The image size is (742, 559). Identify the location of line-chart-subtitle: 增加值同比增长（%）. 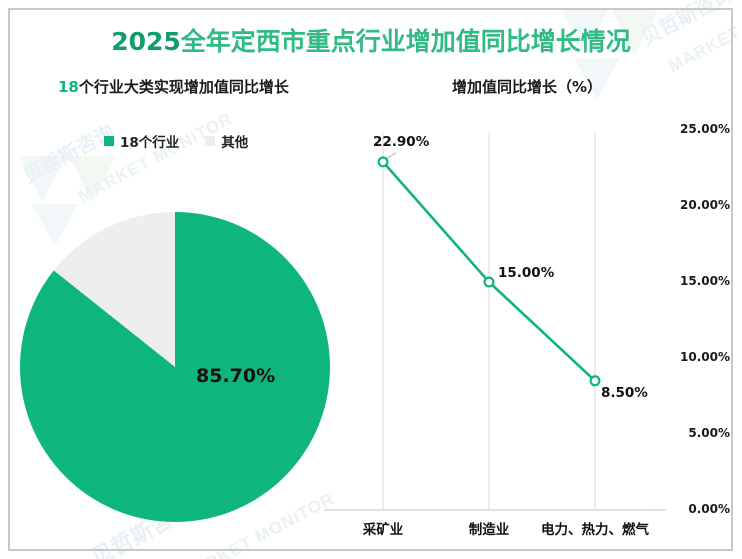
(527, 87).